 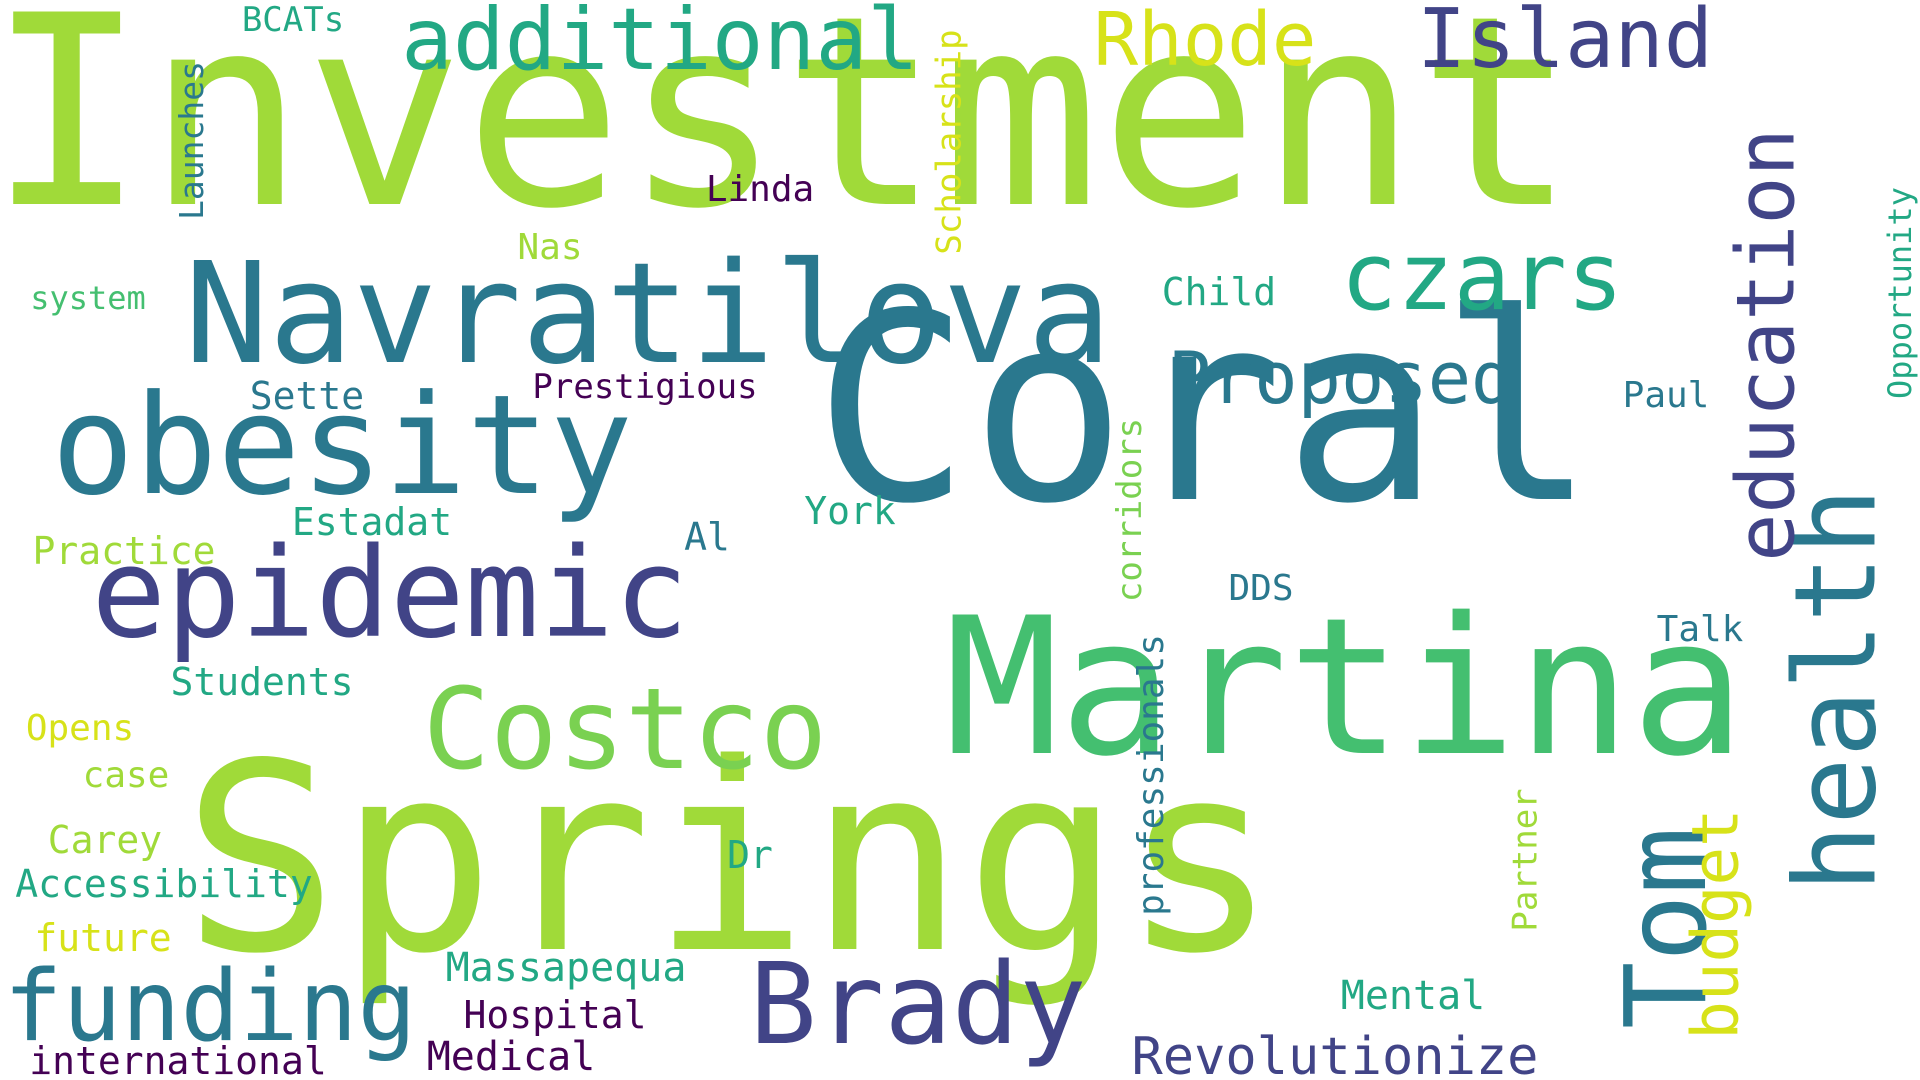 I want to click on word-corridors: corridors, so click(x=1129, y=510).